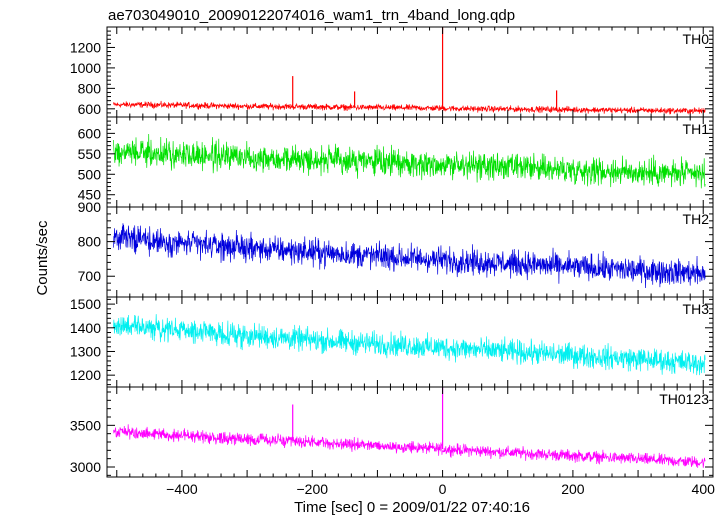  Describe the element at coordinates (85, 328) in the screenshot. I see `y-tick-label: 1400` at that location.